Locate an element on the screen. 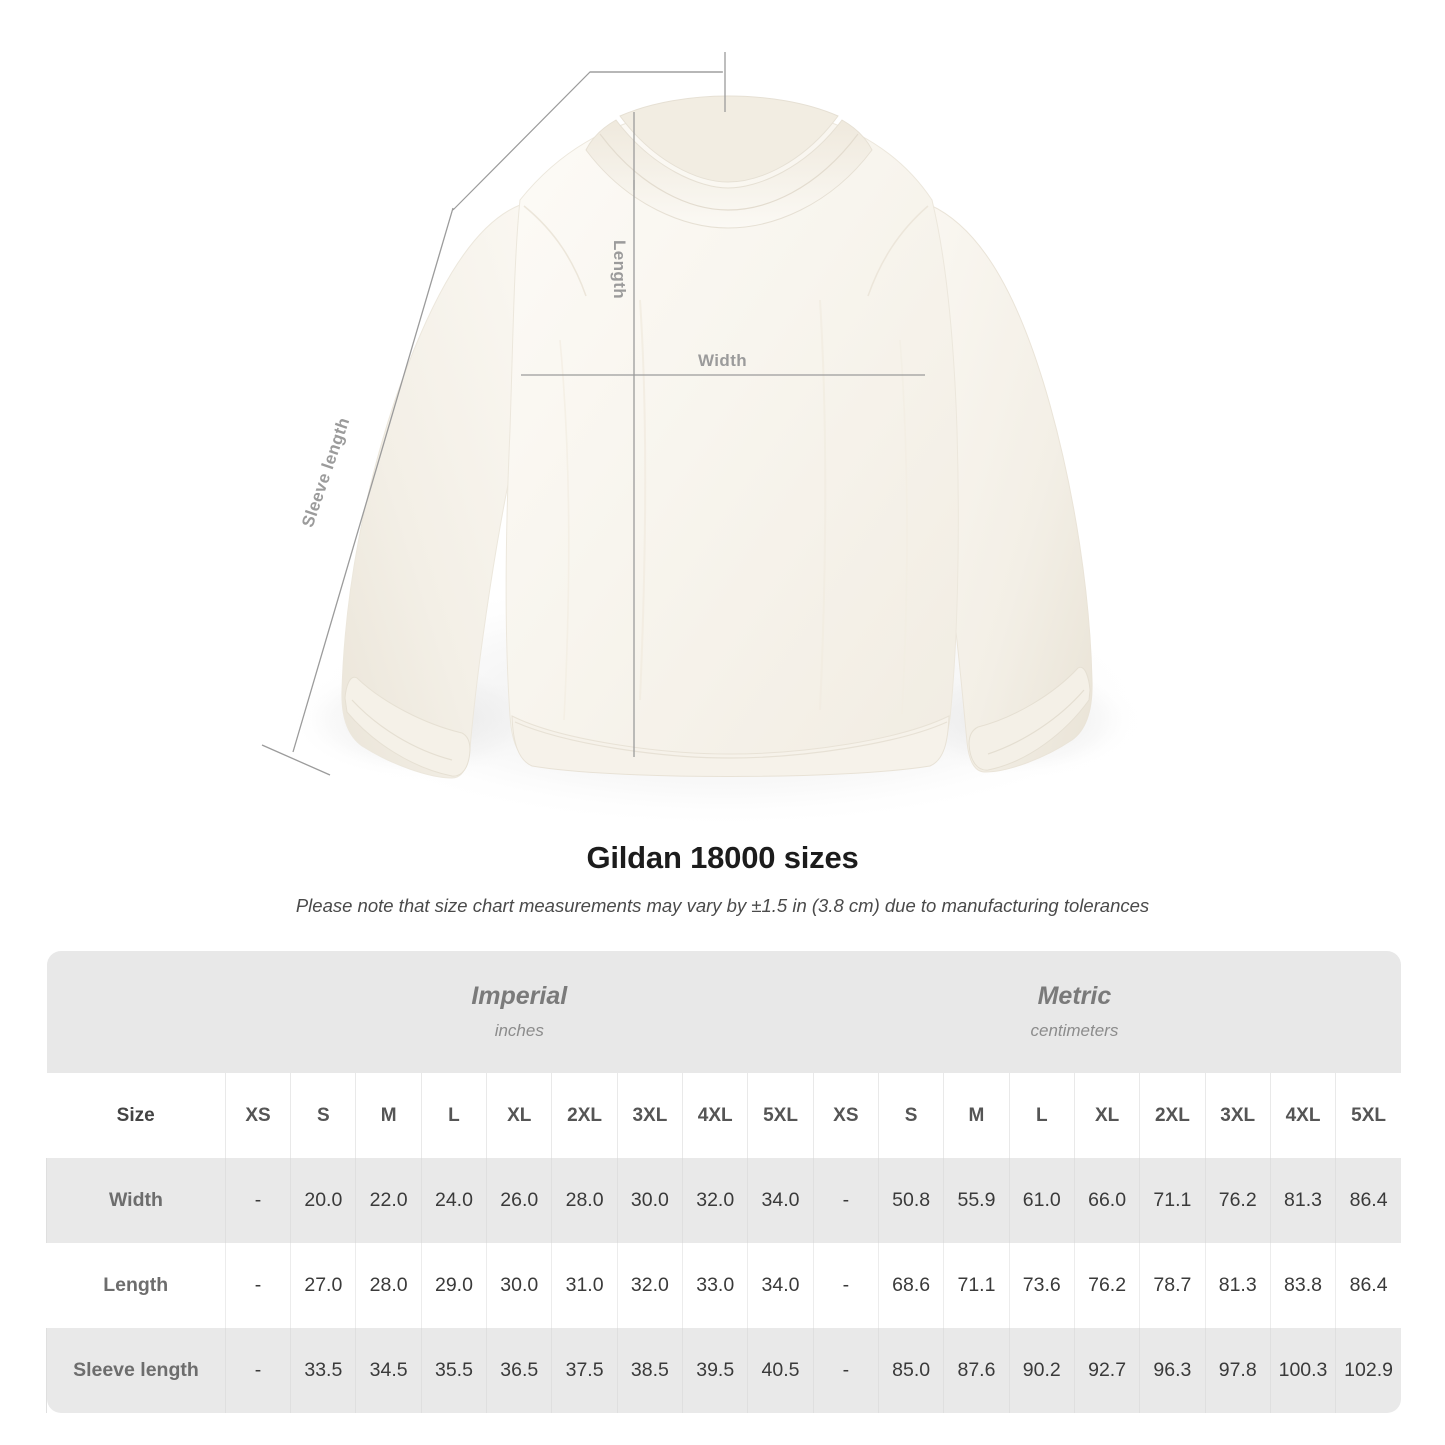  cell-width-imperial-xs: - is located at coordinates (257, 1200).